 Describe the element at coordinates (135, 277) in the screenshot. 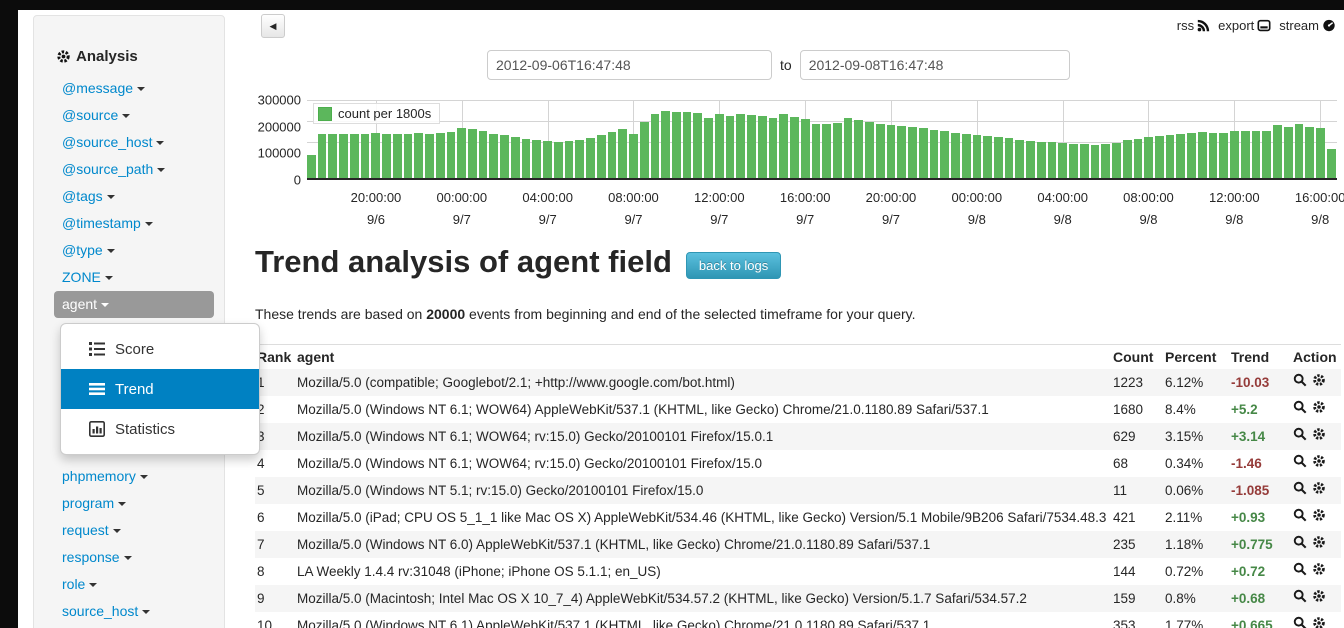

I see `sidebar-item-ZONE: ZONE` at that location.